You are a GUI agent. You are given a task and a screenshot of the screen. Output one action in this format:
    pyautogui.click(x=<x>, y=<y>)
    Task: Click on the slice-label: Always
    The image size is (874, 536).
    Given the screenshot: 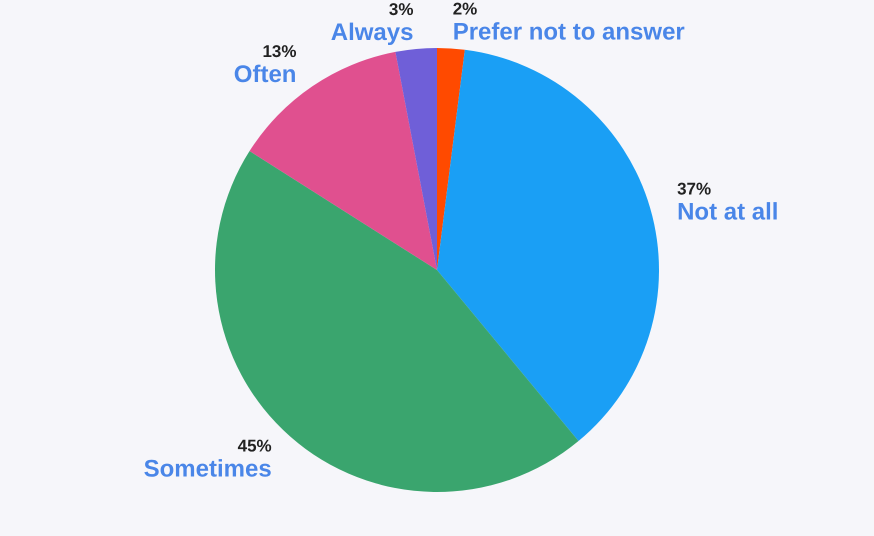 What is the action you would take?
    pyautogui.click(x=372, y=32)
    